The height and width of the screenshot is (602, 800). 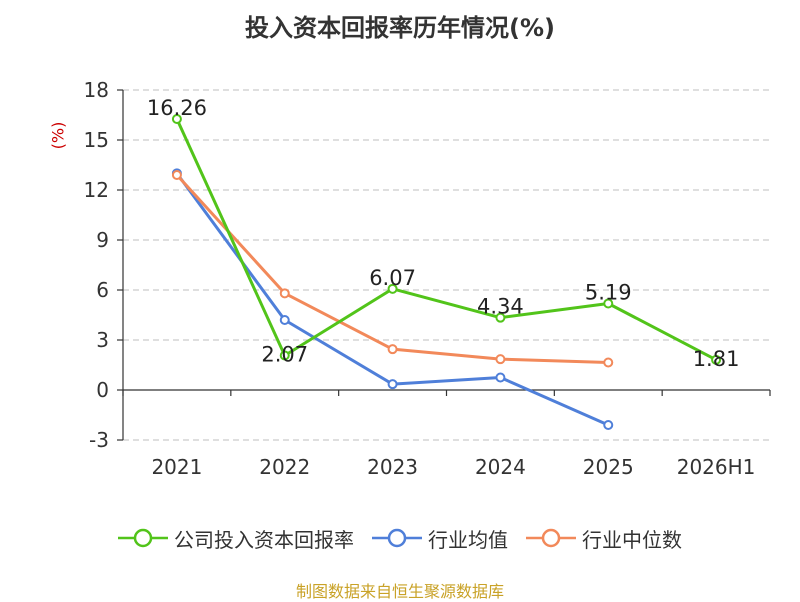 What do you see at coordinates (96, 140) in the screenshot?
I see `y-tick-label: 15` at bounding box center [96, 140].